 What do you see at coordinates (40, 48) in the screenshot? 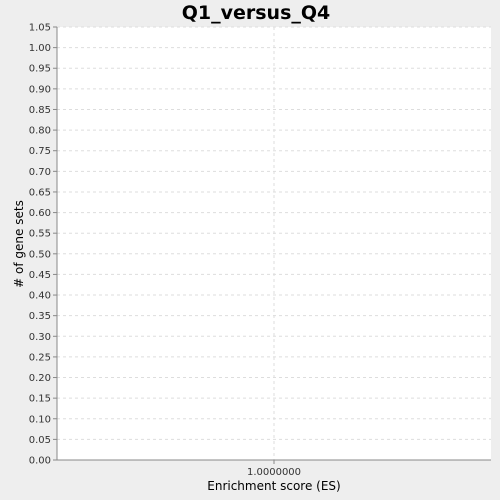
I see `y-tick-label: 1.00` at bounding box center [40, 48].